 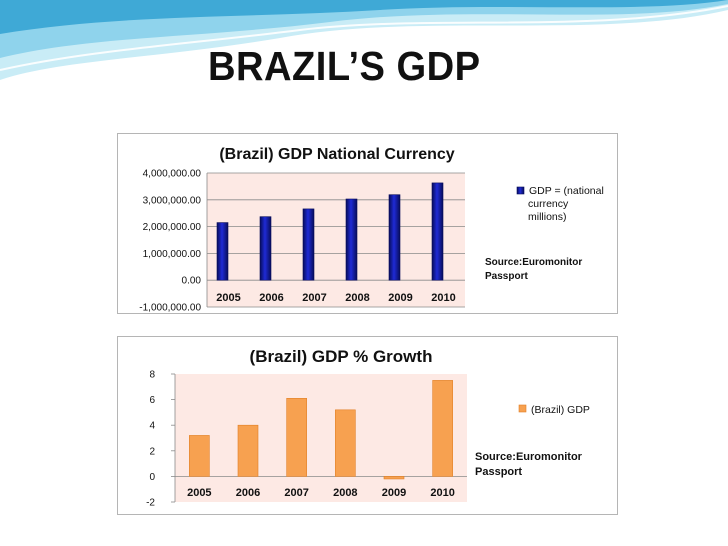 I want to click on wave-highlight, so click(x=364, y=38).